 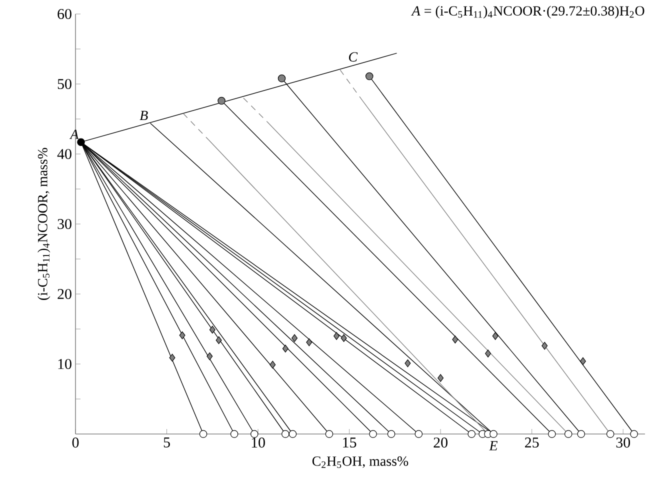 What do you see at coordinates (44, 224) in the screenshot?
I see `y-axis-title: (i-C$_{5}$H$_{11}$)$_{4}$NCOOR, mass%` at bounding box center [44, 224].